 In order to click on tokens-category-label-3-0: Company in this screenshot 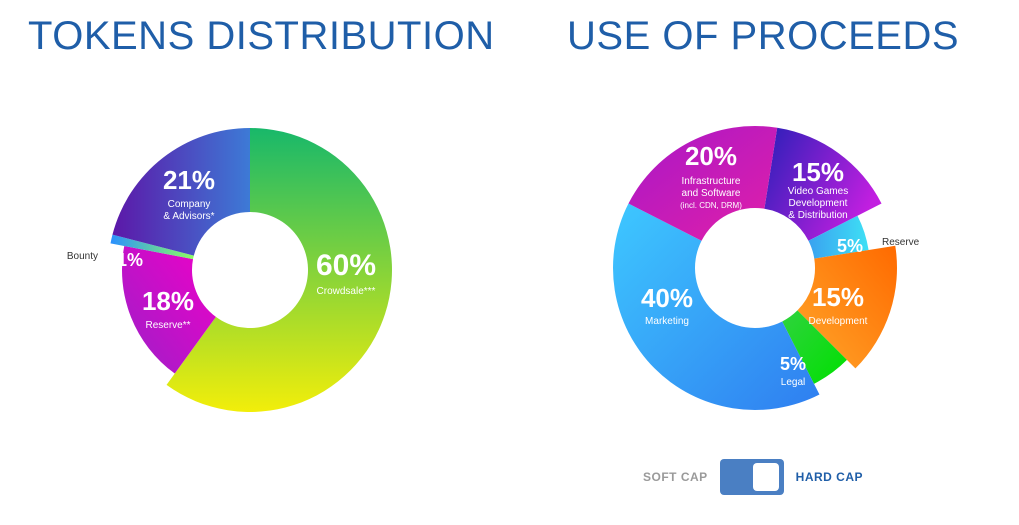, I will do `click(189, 204)`.